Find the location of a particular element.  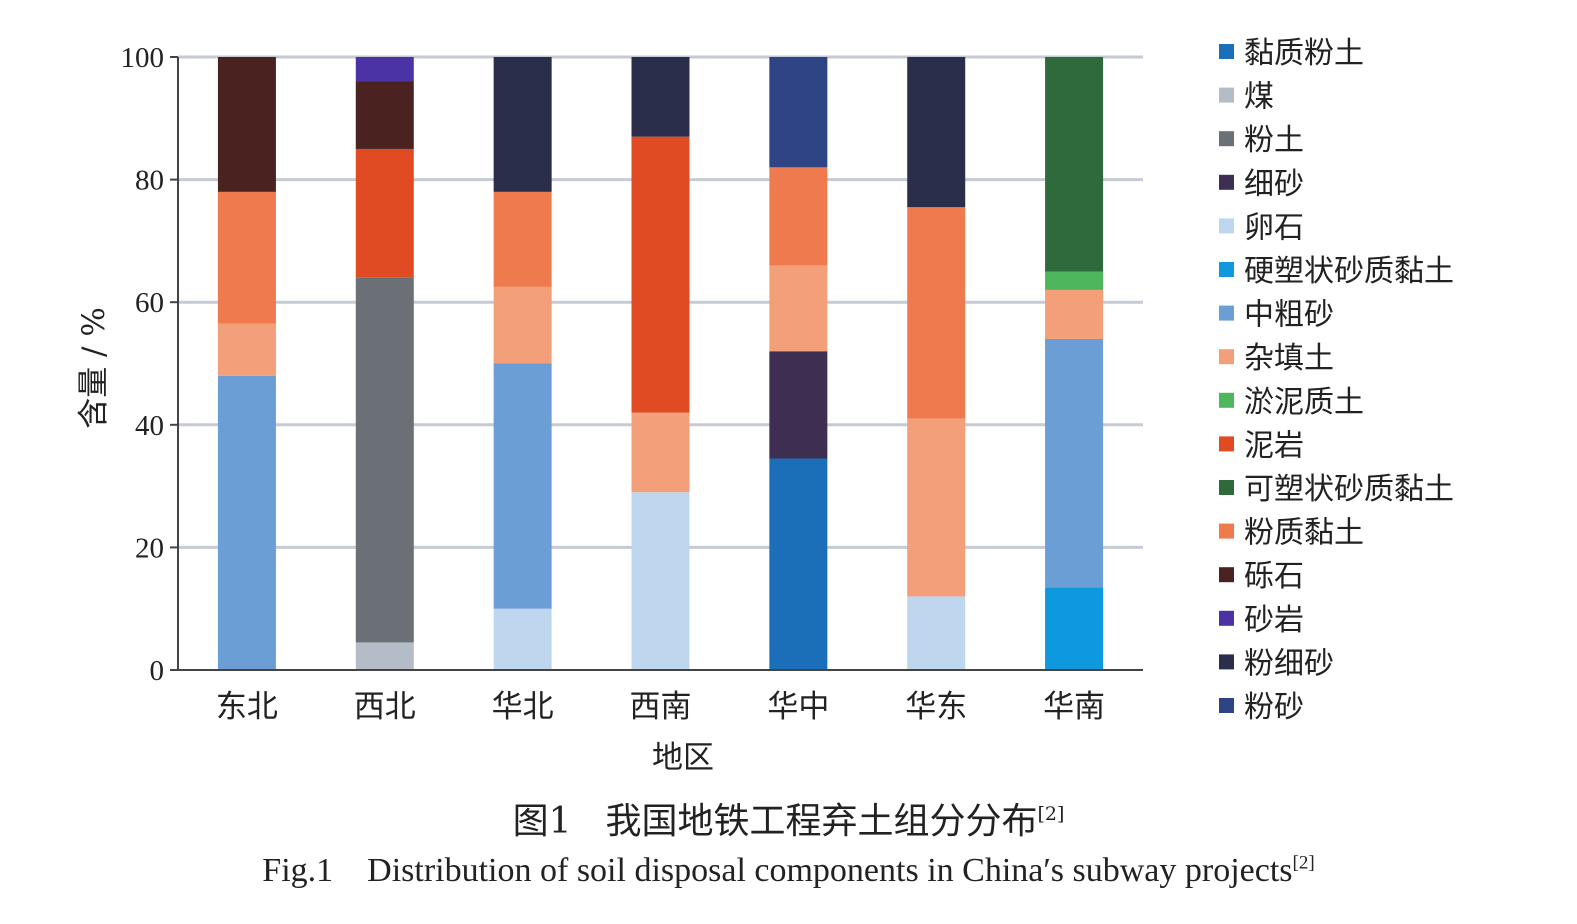

legend-label: 粉质黏土 is located at coordinates (1304, 533).